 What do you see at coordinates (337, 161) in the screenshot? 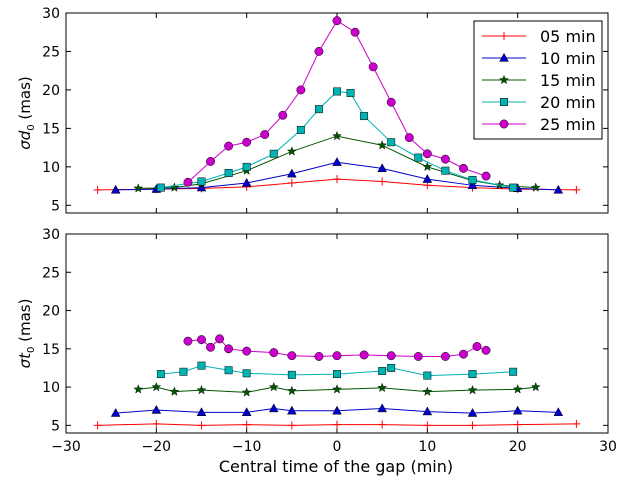
I see `series-15-min` at bounding box center [337, 161].